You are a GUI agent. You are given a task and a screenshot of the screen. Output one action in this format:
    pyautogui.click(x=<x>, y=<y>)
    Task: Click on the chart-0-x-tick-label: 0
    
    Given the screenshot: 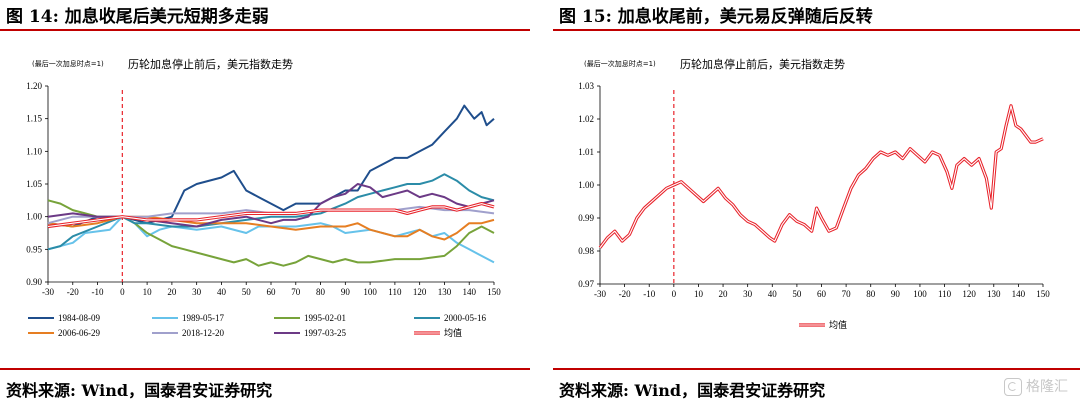 What is the action you would take?
    pyautogui.click(x=122, y=292)
    